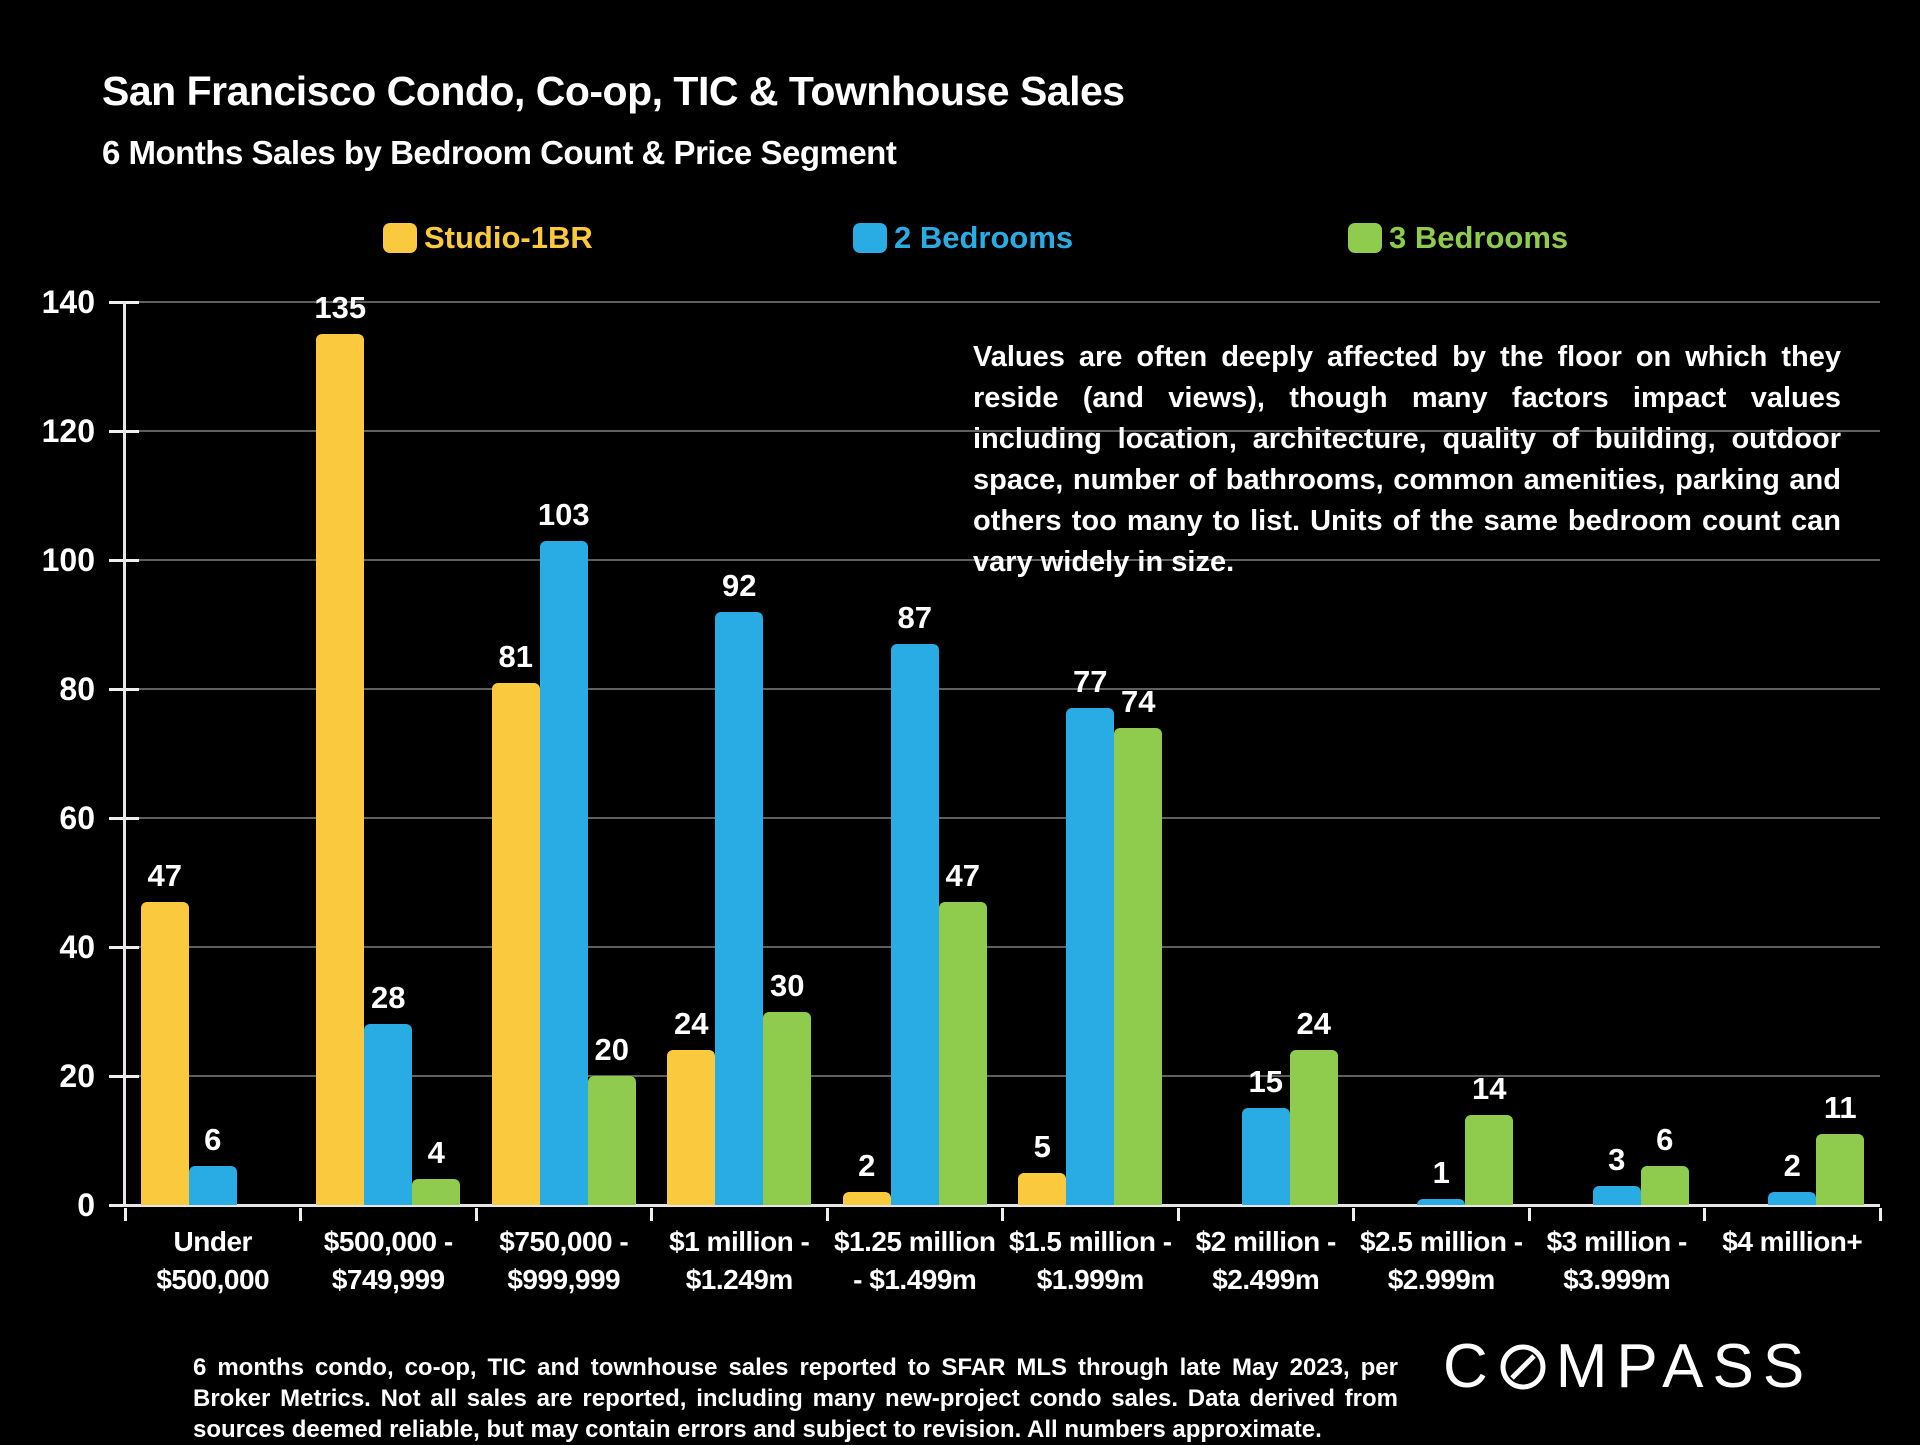  What do you see at coordinates (1441, 1173) in the screenshot?
I see `bar-value-label: 1` at bounding box center [1441, 1173].